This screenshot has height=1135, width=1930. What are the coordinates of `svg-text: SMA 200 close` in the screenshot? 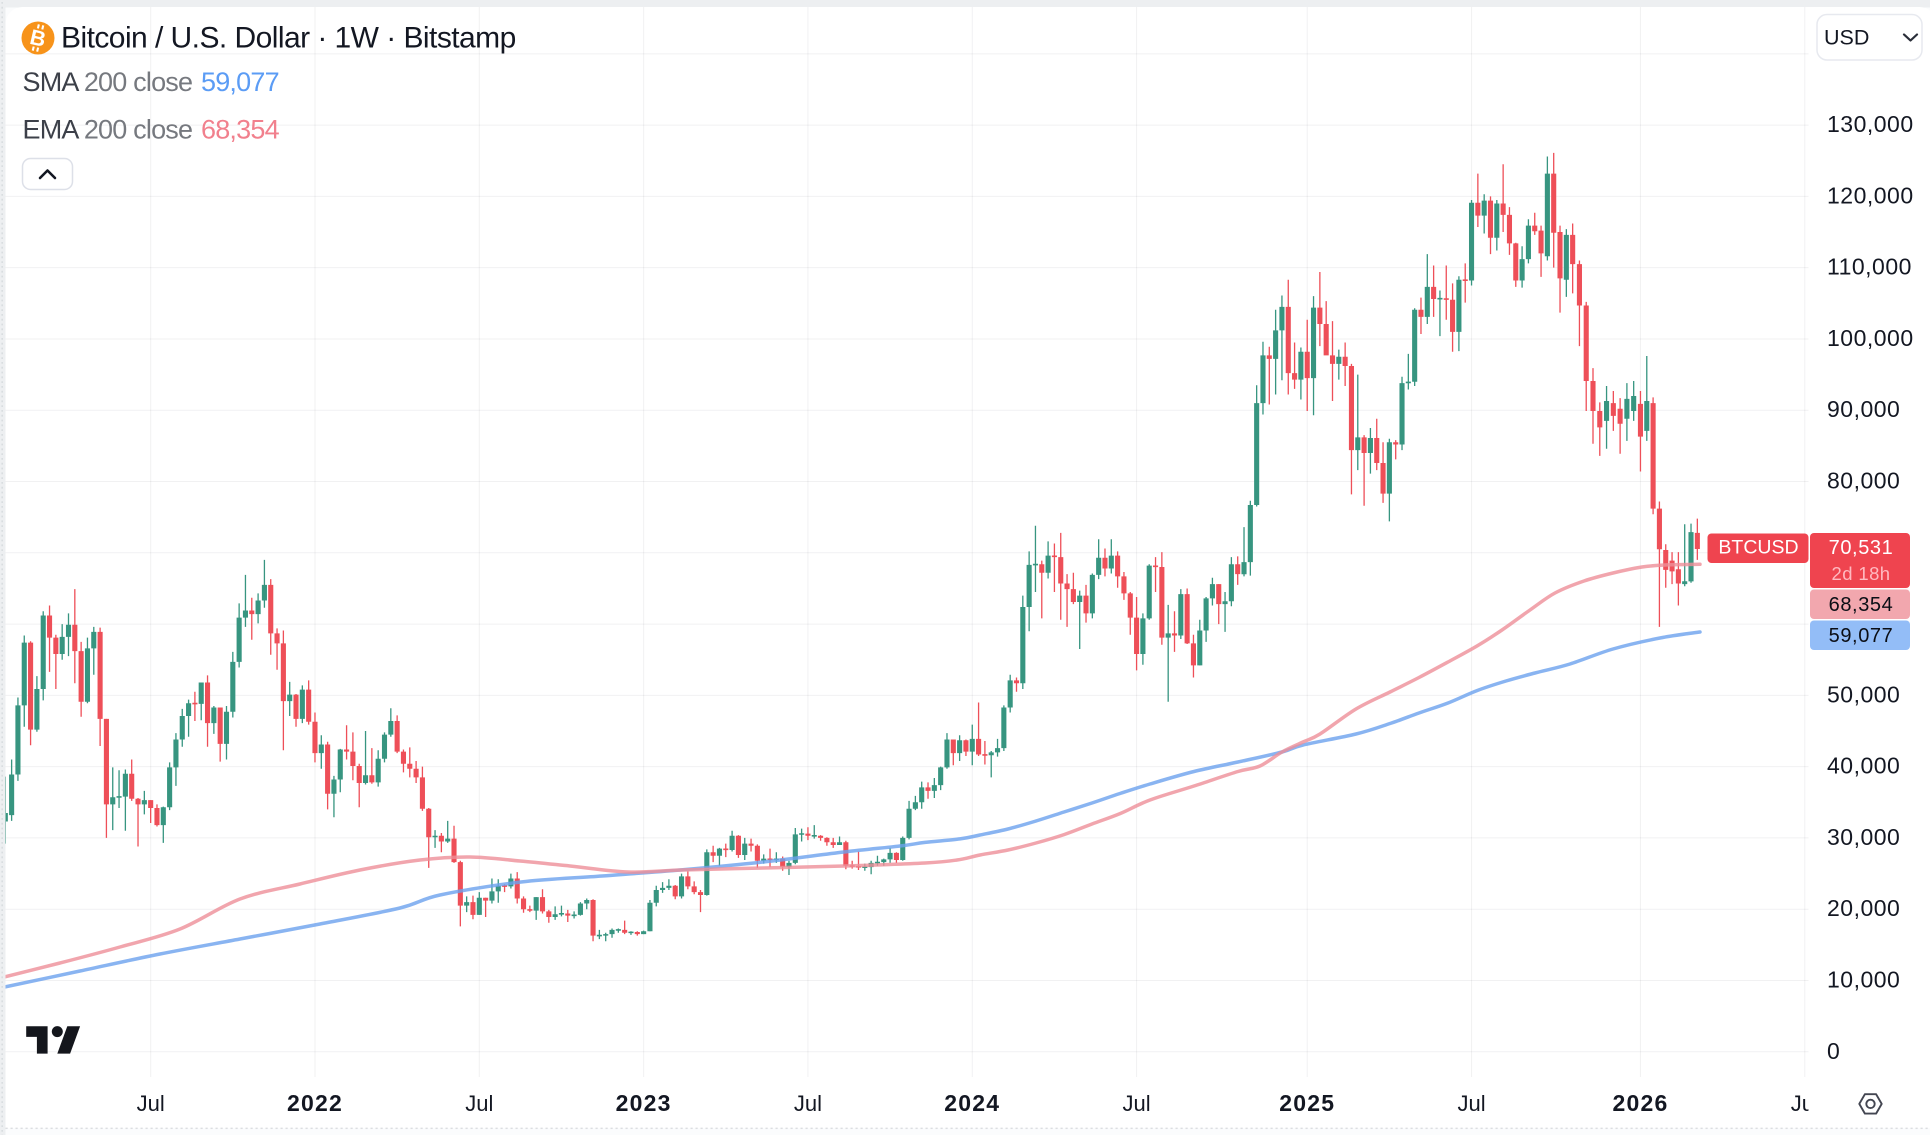 It's located at (108, 82).